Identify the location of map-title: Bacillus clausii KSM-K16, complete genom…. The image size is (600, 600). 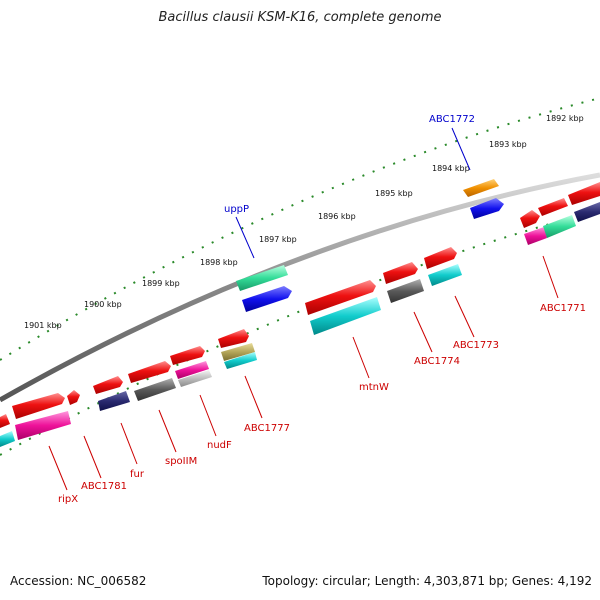
(300, 17).